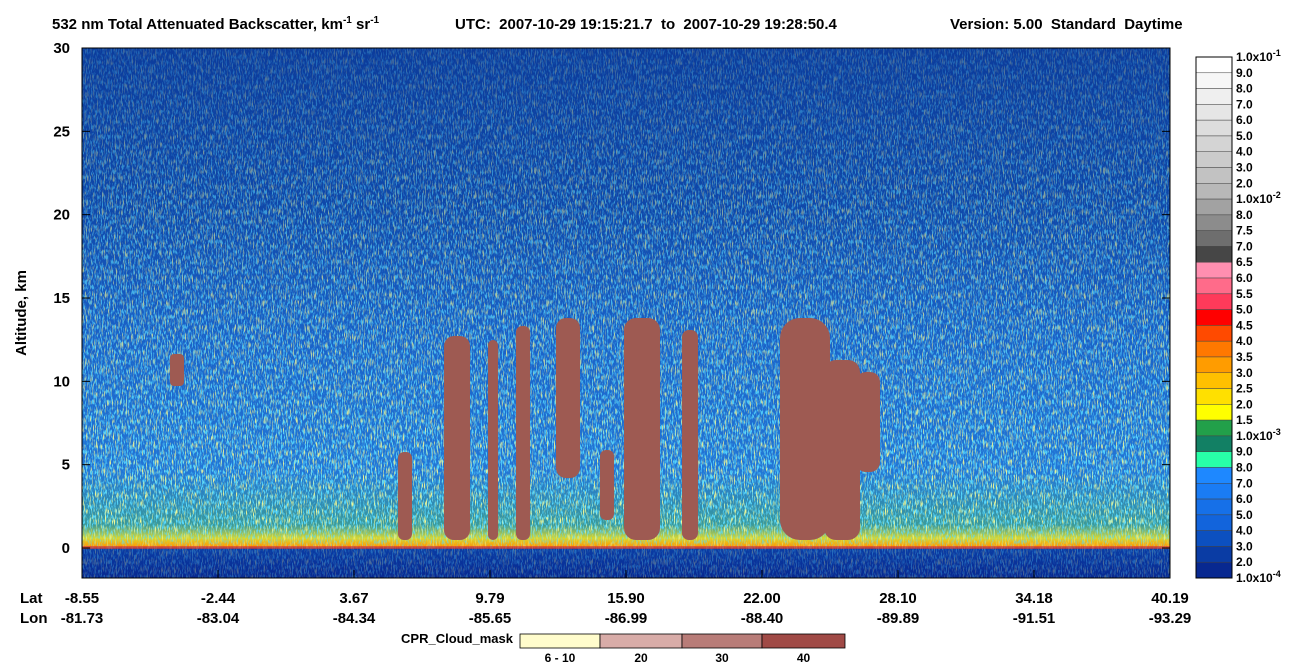 The width and height of the screenshot is (1300, 667). I want to click on x-tick-label: 15.90, so click(626, 598).